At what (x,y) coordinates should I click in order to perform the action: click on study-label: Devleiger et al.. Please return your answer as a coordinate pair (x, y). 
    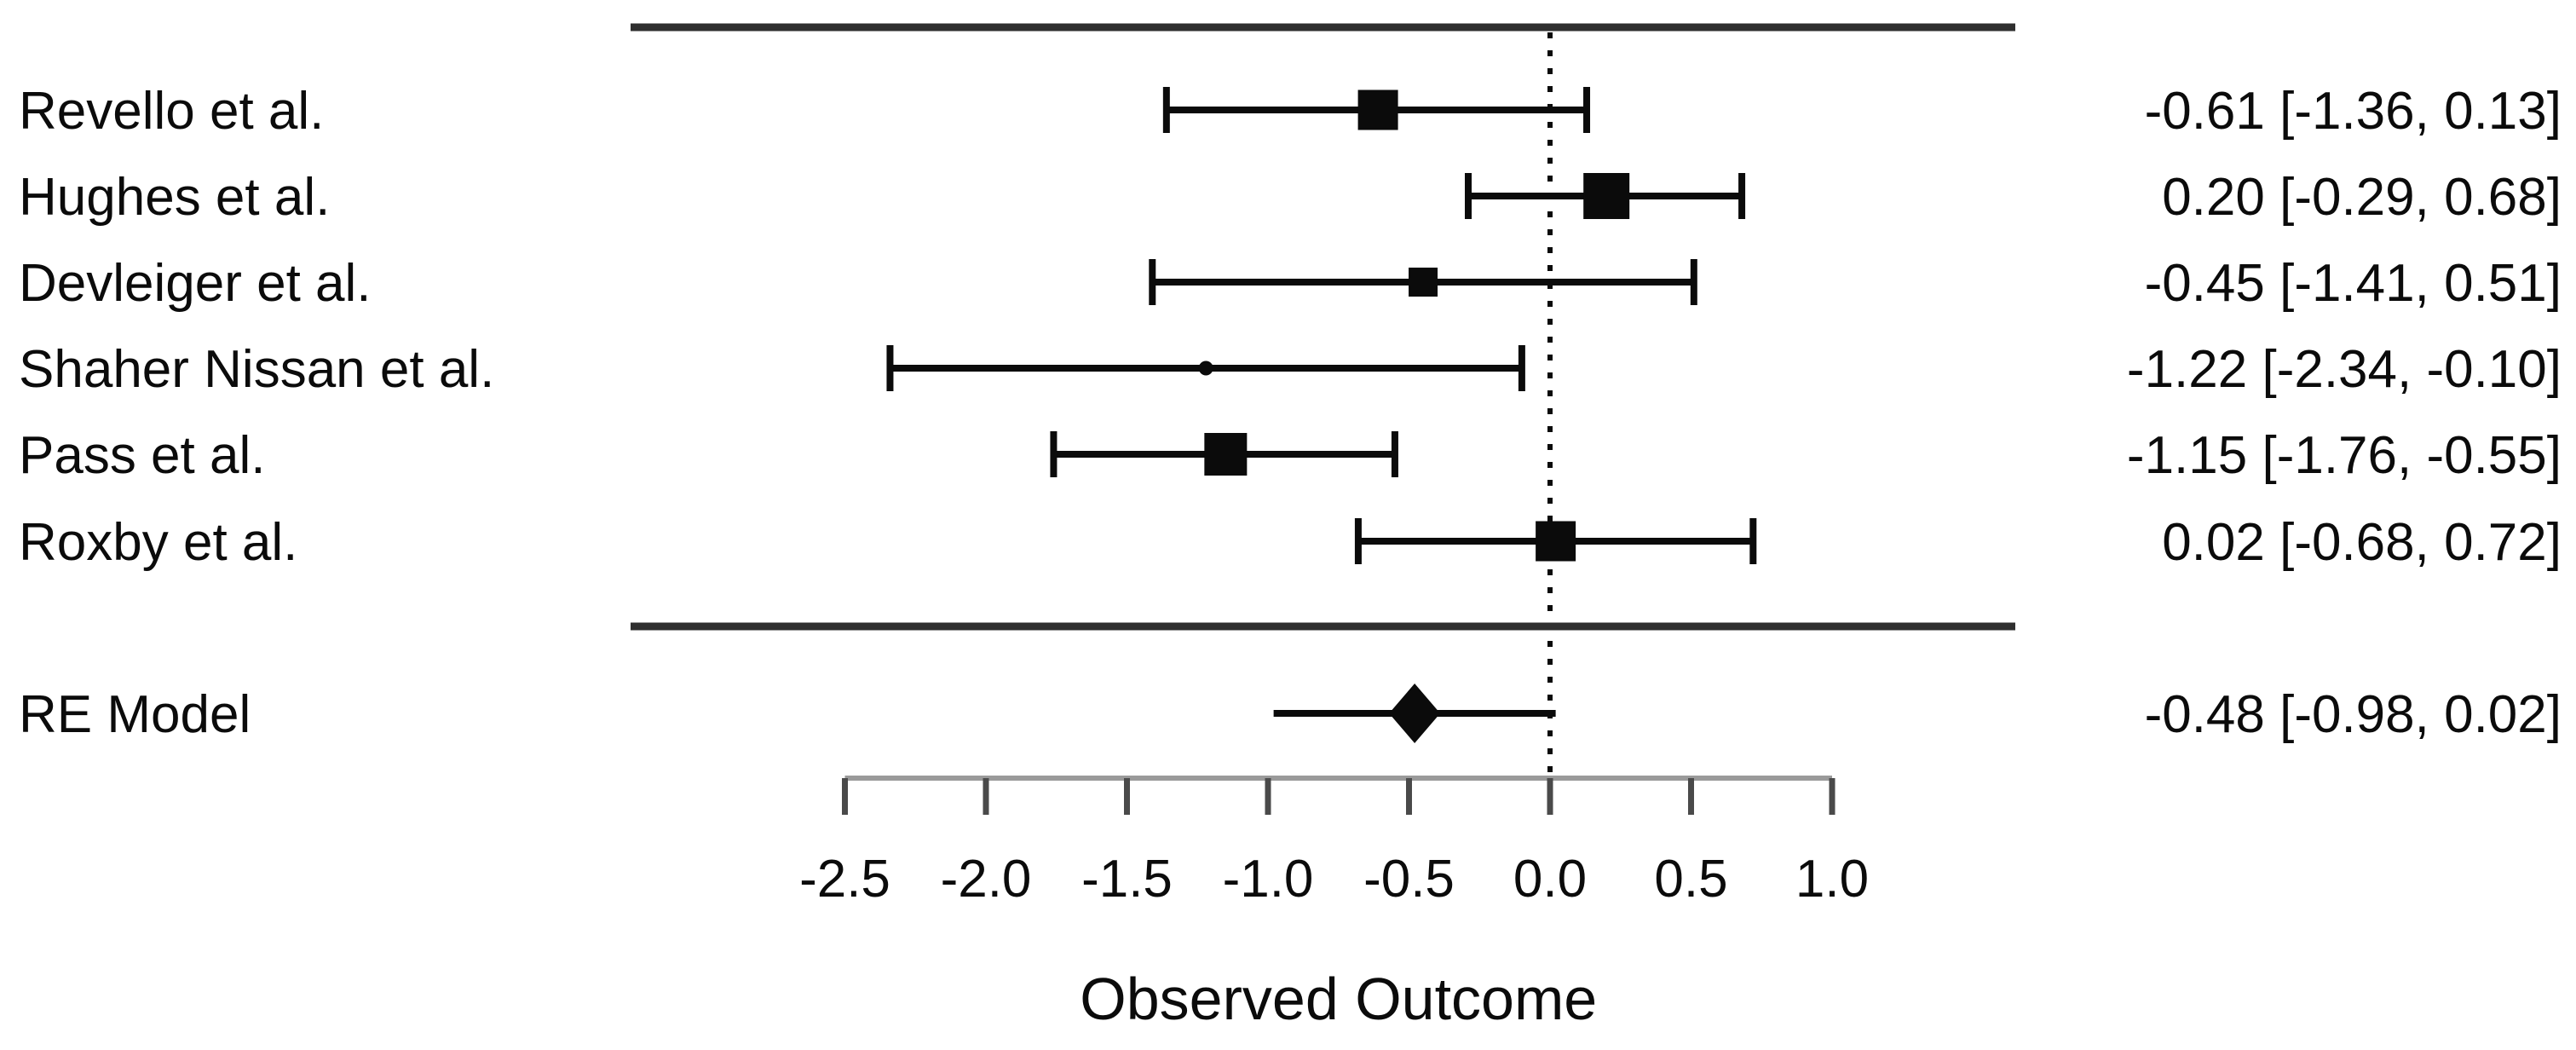
    Looking at the image, I should click on (195, 283).